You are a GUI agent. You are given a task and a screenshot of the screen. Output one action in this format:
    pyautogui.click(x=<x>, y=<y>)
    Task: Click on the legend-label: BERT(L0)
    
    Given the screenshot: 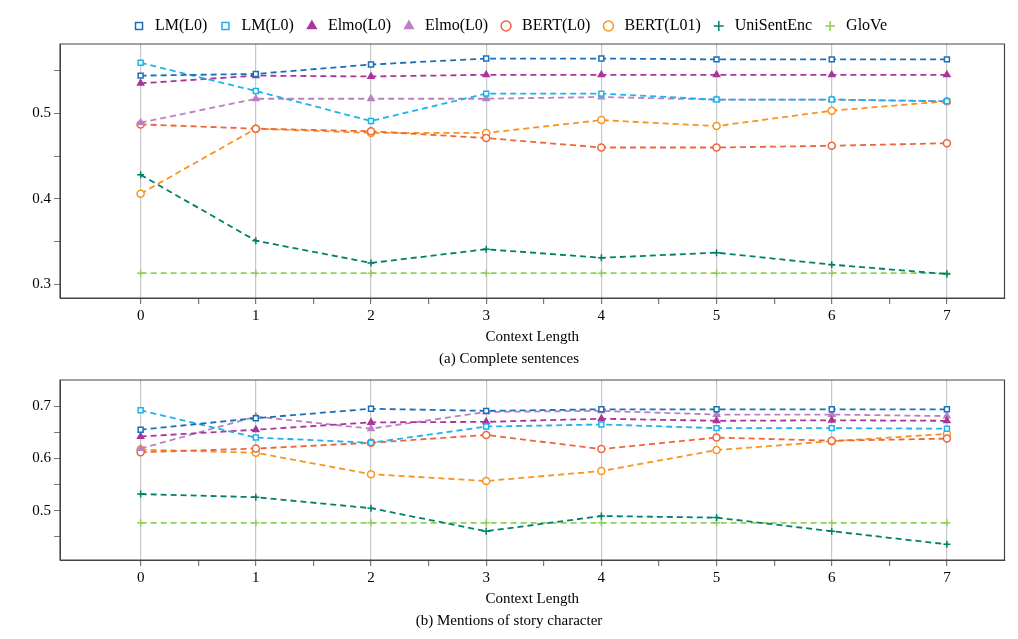 What is the action you would take?
    pyautogui.click(x=556, y=25)
    